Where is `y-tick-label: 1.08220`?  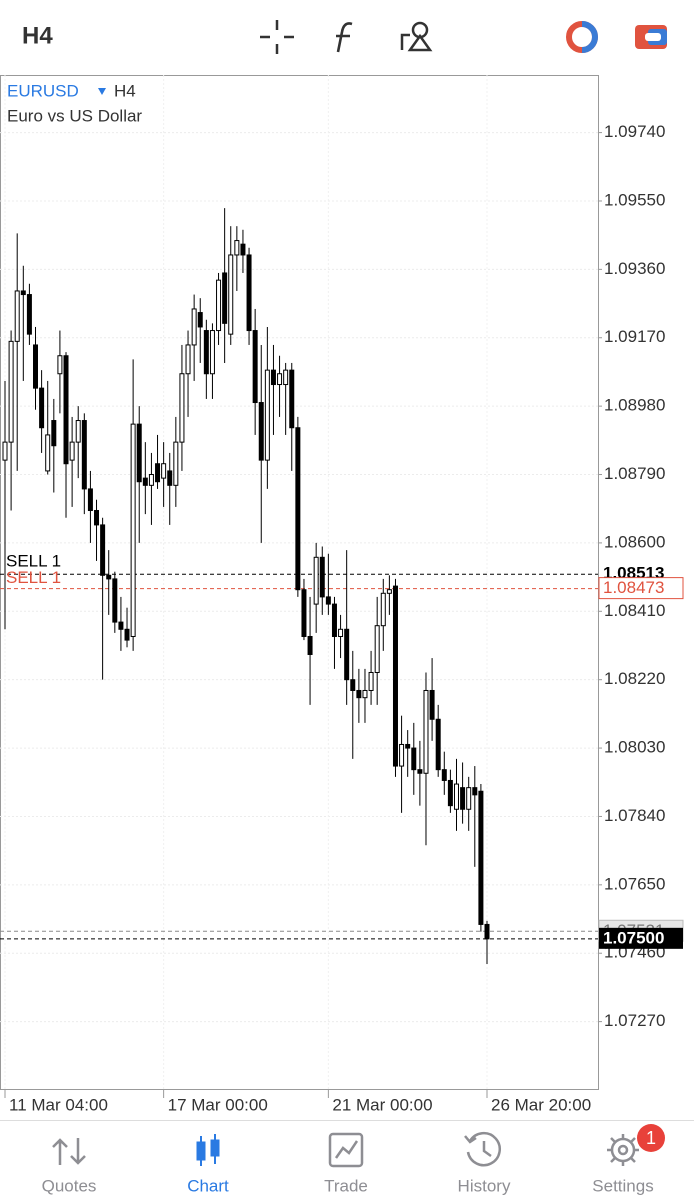
y-tick-label: 1.08220 is located at coordinates (634, 678).